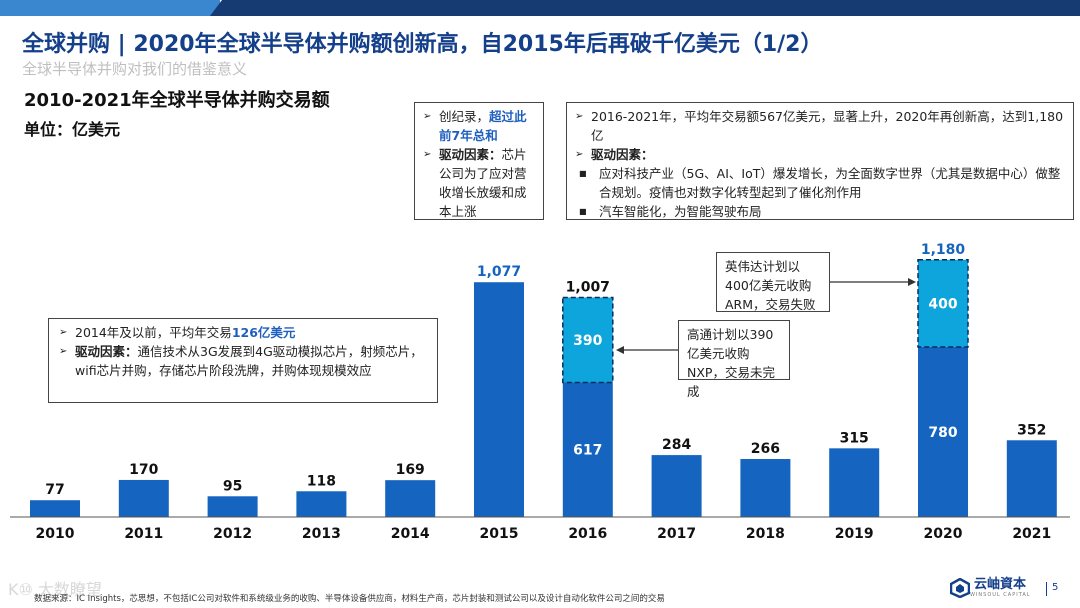 The height and width of the screenshot is (608, 1080). Describe the element at coordinates (588, 287) in the screenshot. I see `bar-total-label-2016: 1,007` at that location.